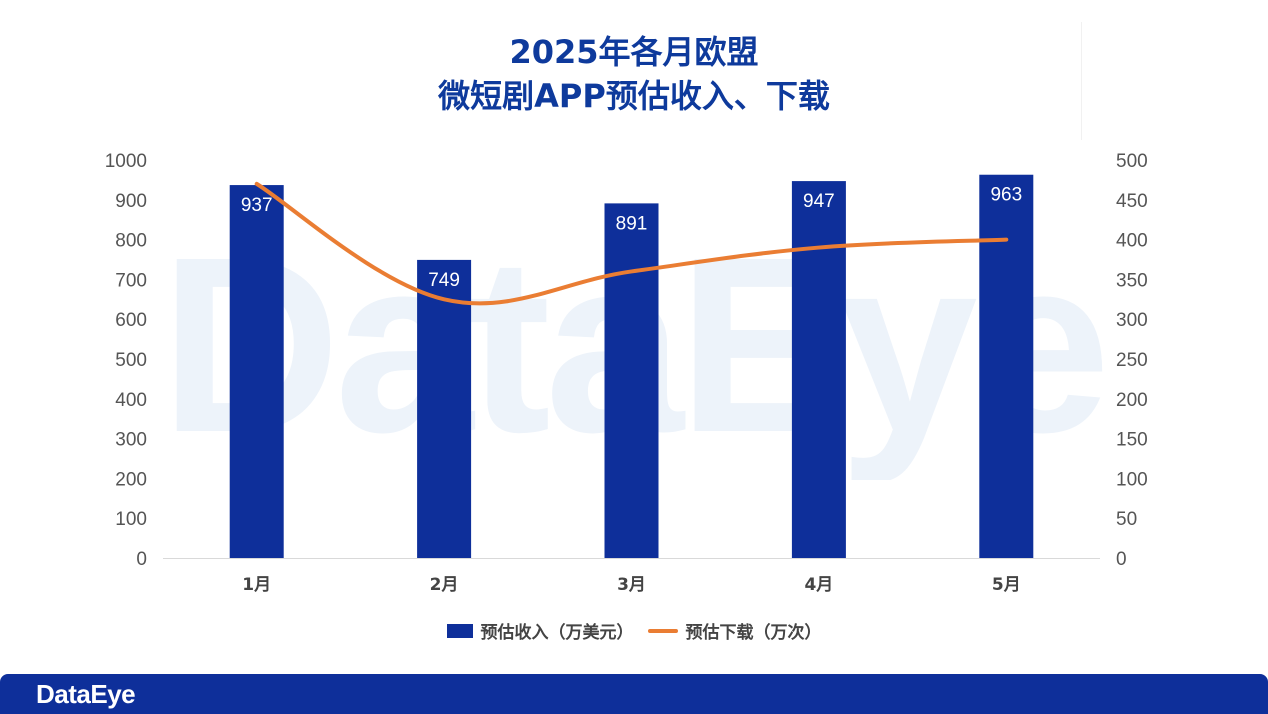 Image resolution: width=1268 pixels, height=714 pixels. What do you see at coordinates (1132, 440) in the screenshot?
I see `right-tick-label: 150` at bounding box center [1132, 440].